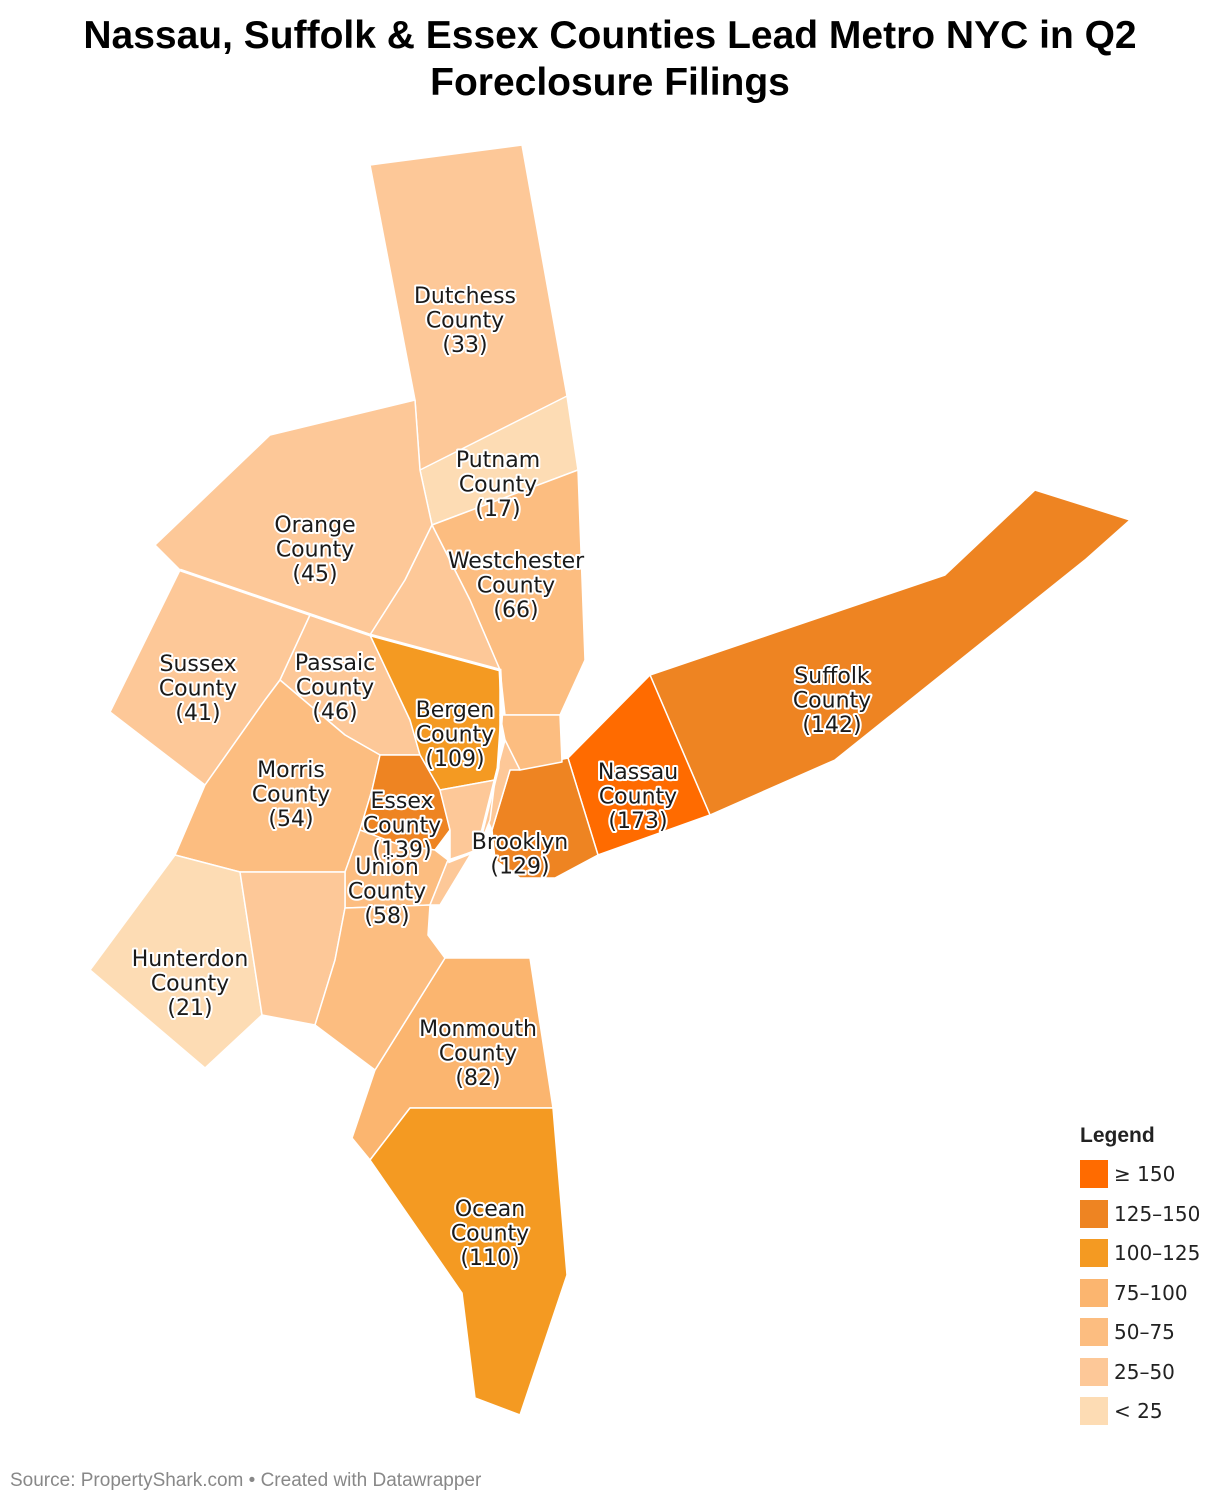 Image resolution: width=1220 pixels, height=1506 pixels. What do you see at coordinates (890, 652) in the screenshot?
I see `region-suffolk` at bounding box center [890, 652].